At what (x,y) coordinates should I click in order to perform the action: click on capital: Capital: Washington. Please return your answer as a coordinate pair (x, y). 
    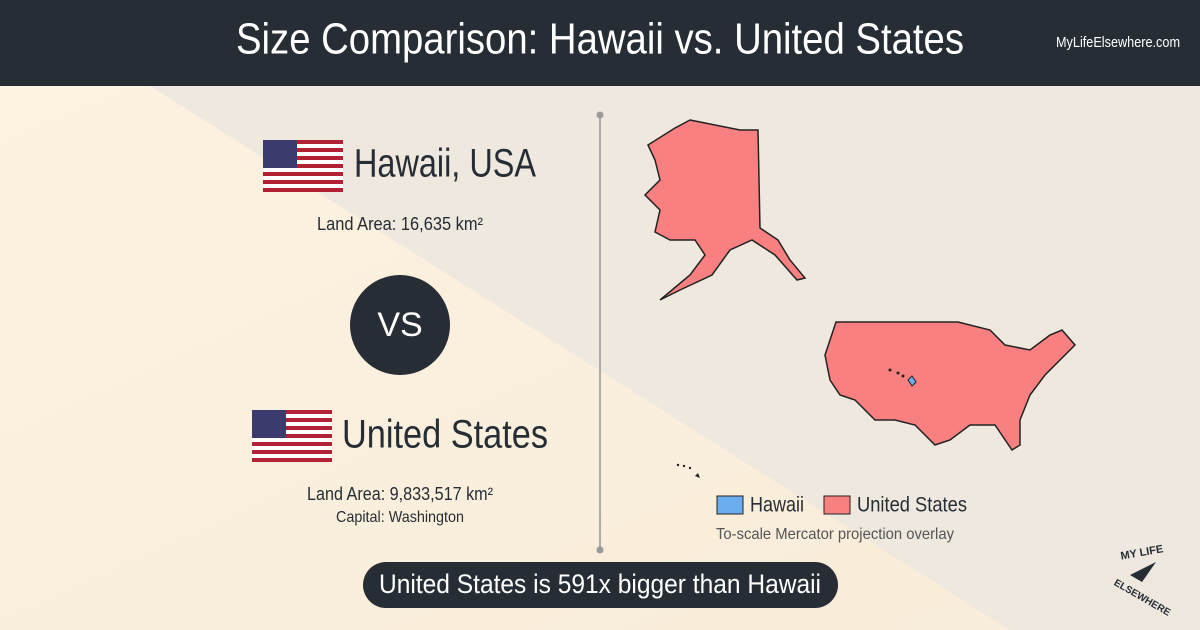
    Looking at the image, I should click on (400, 517).